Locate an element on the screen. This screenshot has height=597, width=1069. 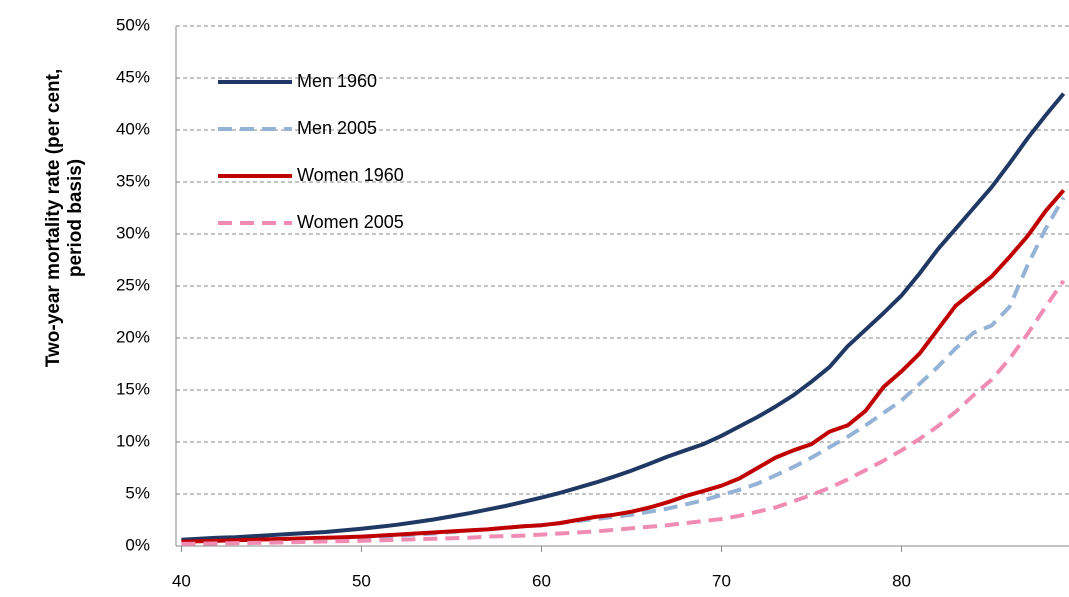
y-tick-label: 30% is located at coordinates (133, 232).